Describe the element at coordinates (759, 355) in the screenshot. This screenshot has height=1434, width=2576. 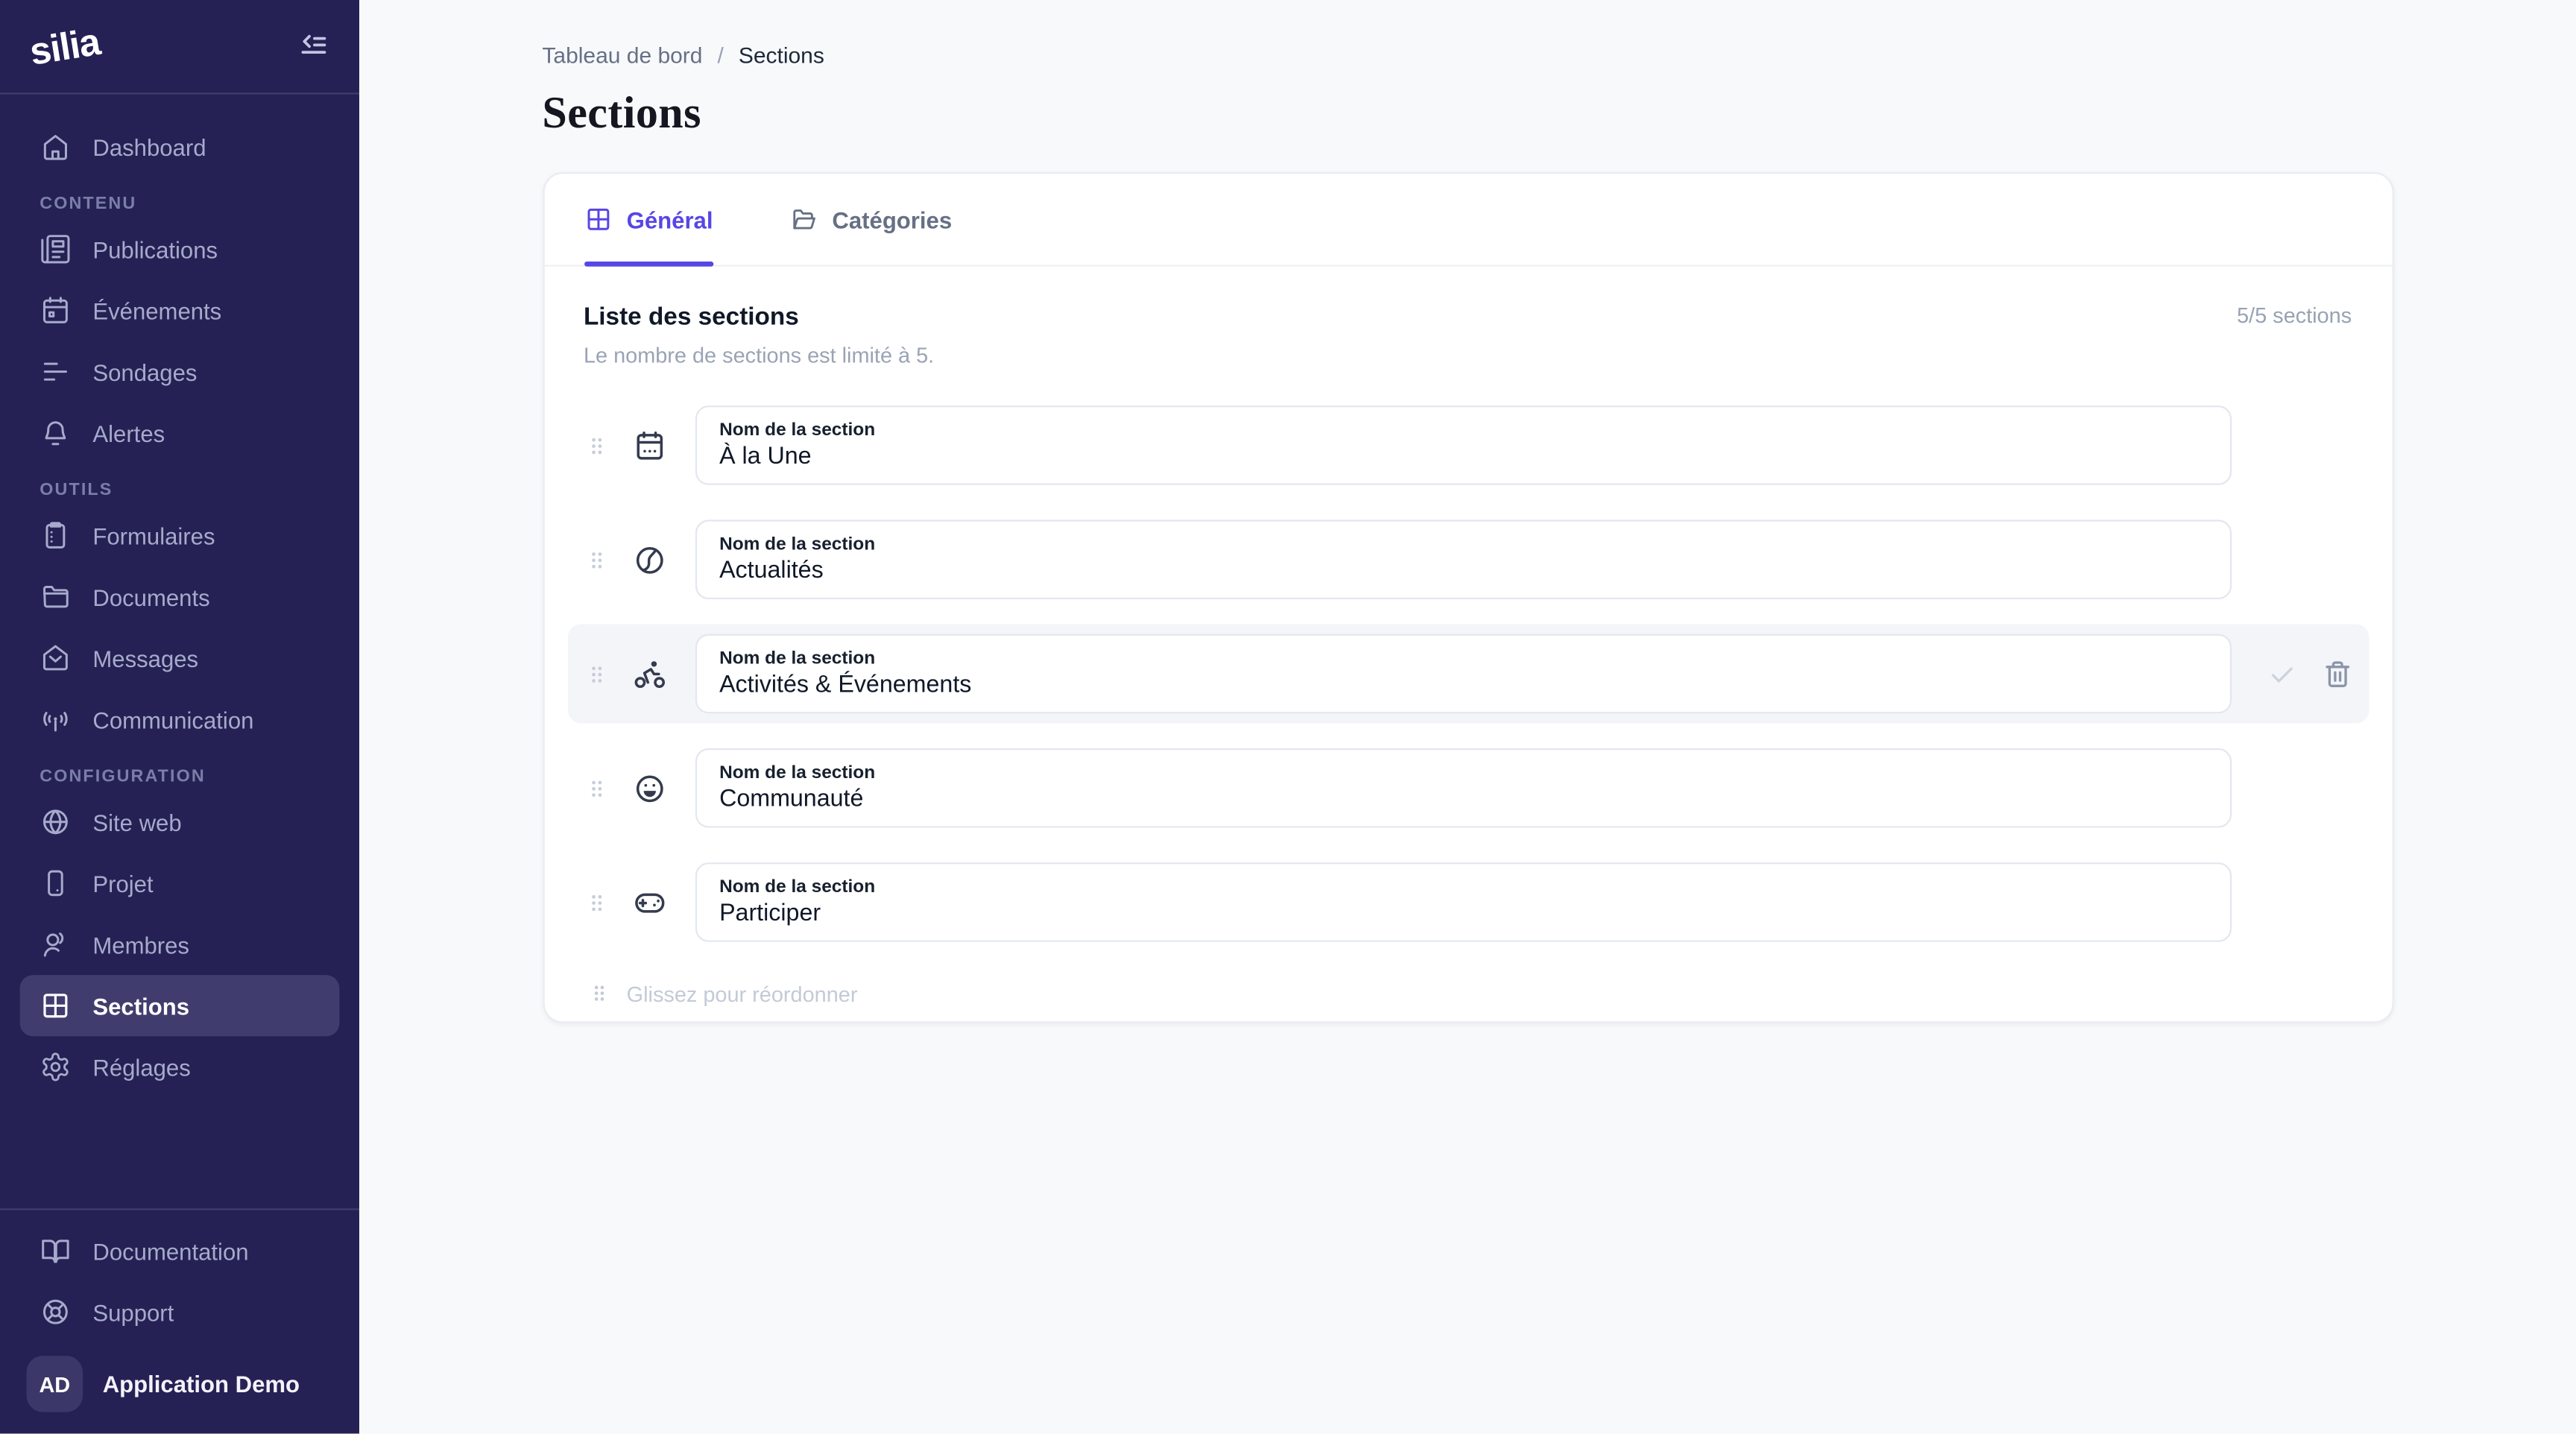
I see `panel-subtitle: Le nombre de sections est limité à 5.` at that location.